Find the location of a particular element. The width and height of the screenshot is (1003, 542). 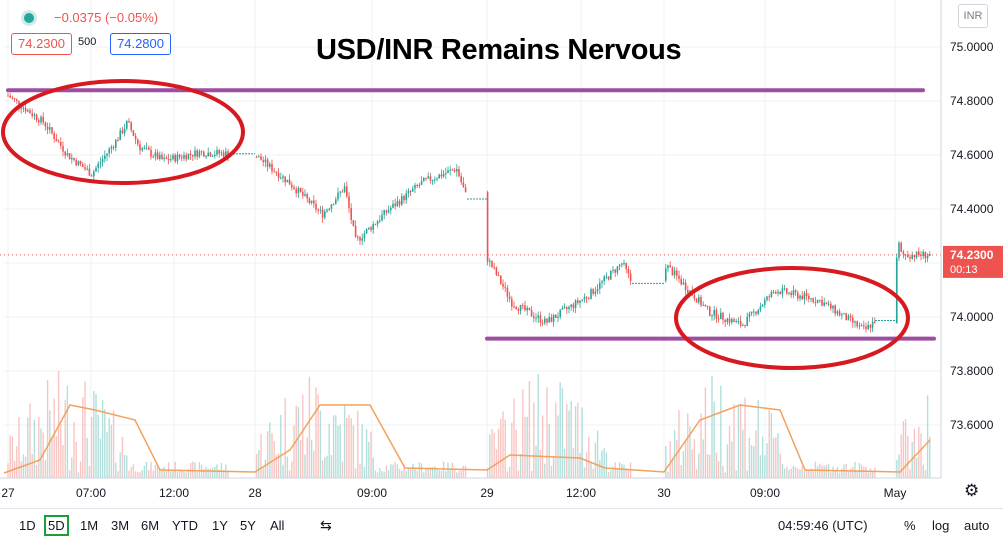

tf-1m: 1M is located at coordinates (89, 525).